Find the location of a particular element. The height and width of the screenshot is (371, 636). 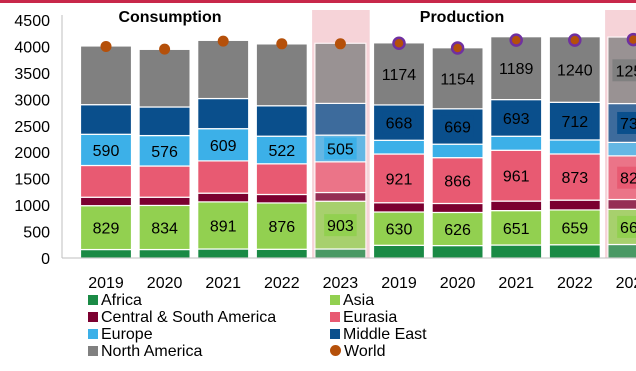

data-label: 590 is located at coordinates (106, 151).